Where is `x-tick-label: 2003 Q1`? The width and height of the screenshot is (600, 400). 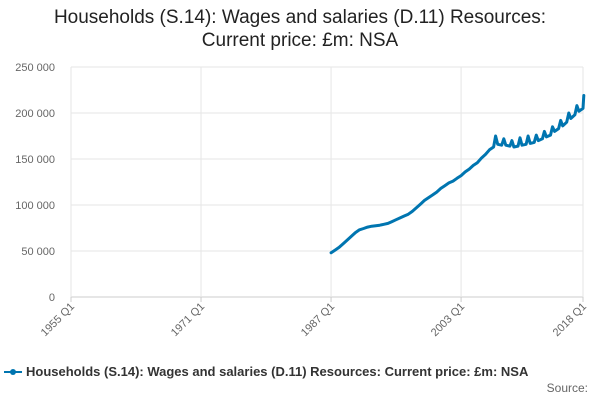
x-tick-label: 2003 Q1 is located at coordinates (448, 320).